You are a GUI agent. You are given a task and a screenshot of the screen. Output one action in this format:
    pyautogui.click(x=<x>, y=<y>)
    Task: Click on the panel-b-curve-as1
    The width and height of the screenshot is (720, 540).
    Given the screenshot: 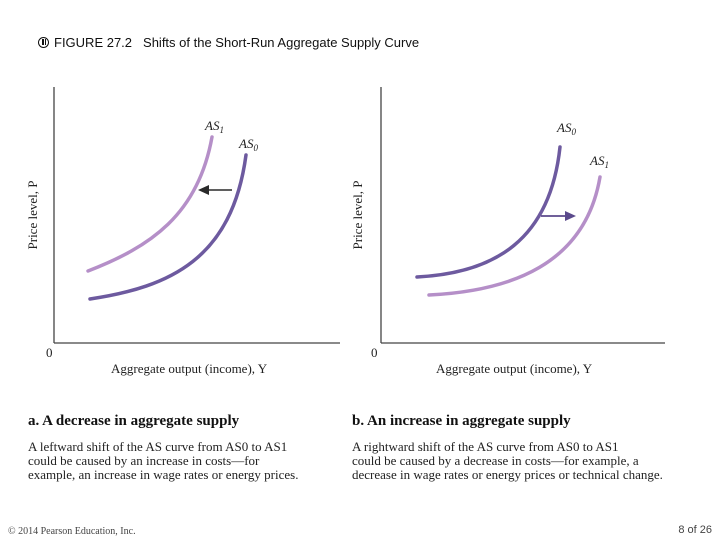 What is the action you would take?
    pyautogui.click(x=514, y=236)
    